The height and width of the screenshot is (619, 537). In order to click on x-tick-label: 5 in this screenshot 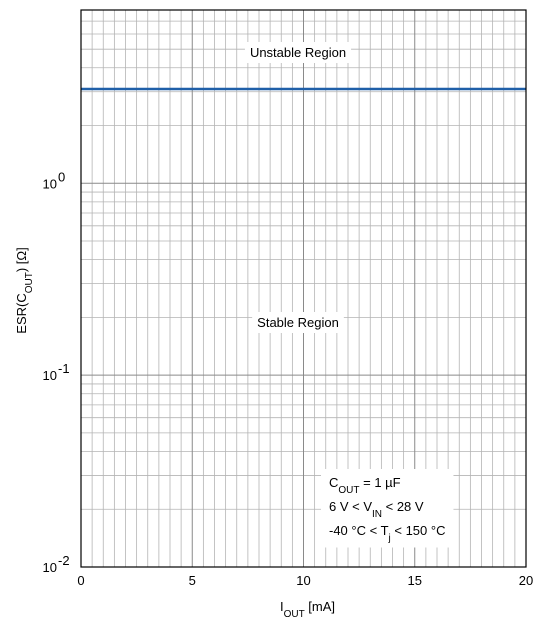, I will do `click(192, 580)`.